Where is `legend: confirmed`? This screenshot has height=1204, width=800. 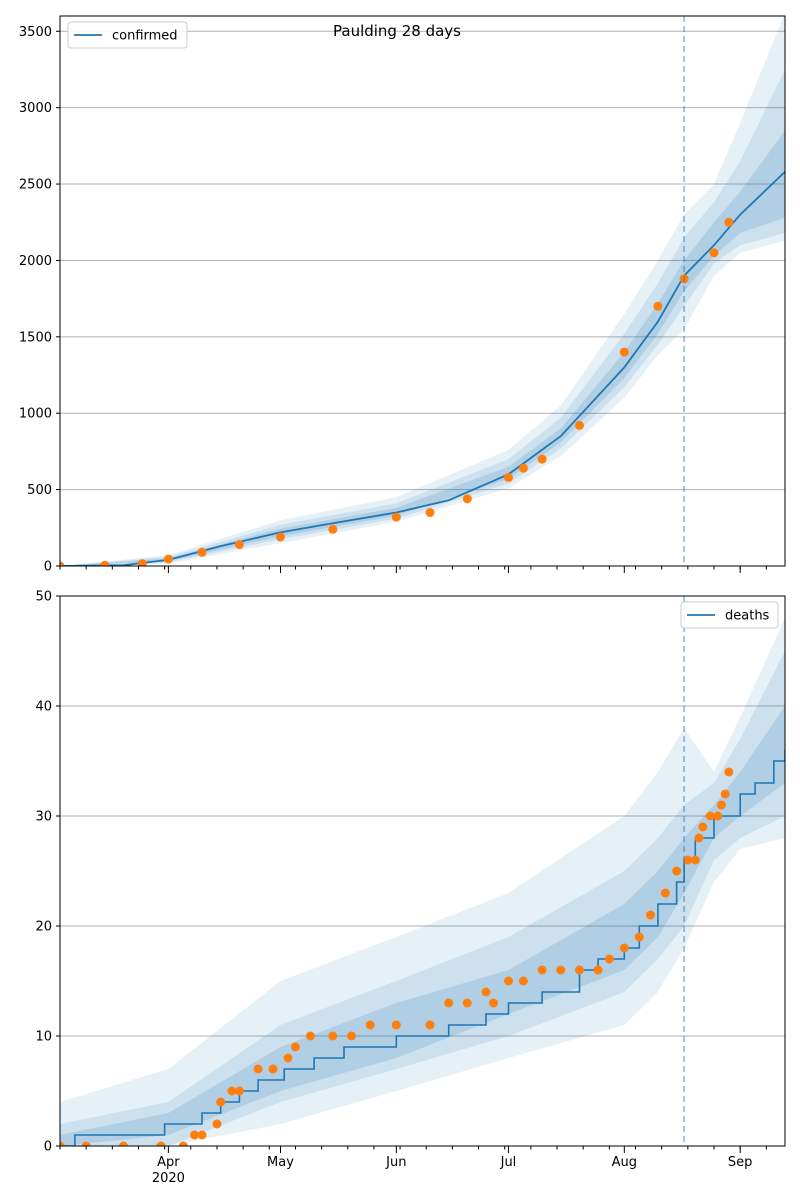
legend: confirmed is located at coordinates (127, 35).